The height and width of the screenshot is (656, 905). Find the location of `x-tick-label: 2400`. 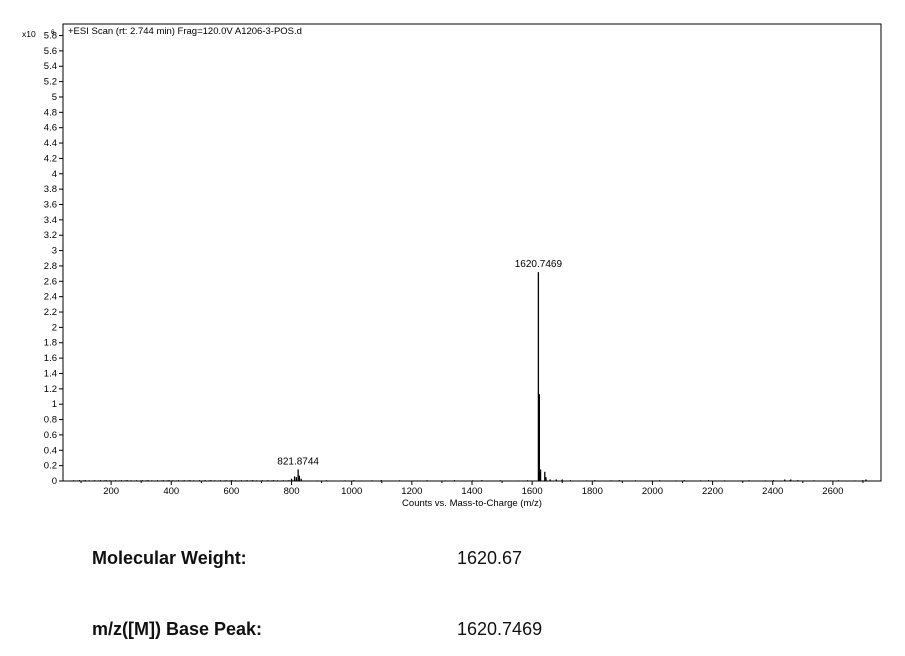

x-tick-label: 2400 is located at coordinates (772, 491).